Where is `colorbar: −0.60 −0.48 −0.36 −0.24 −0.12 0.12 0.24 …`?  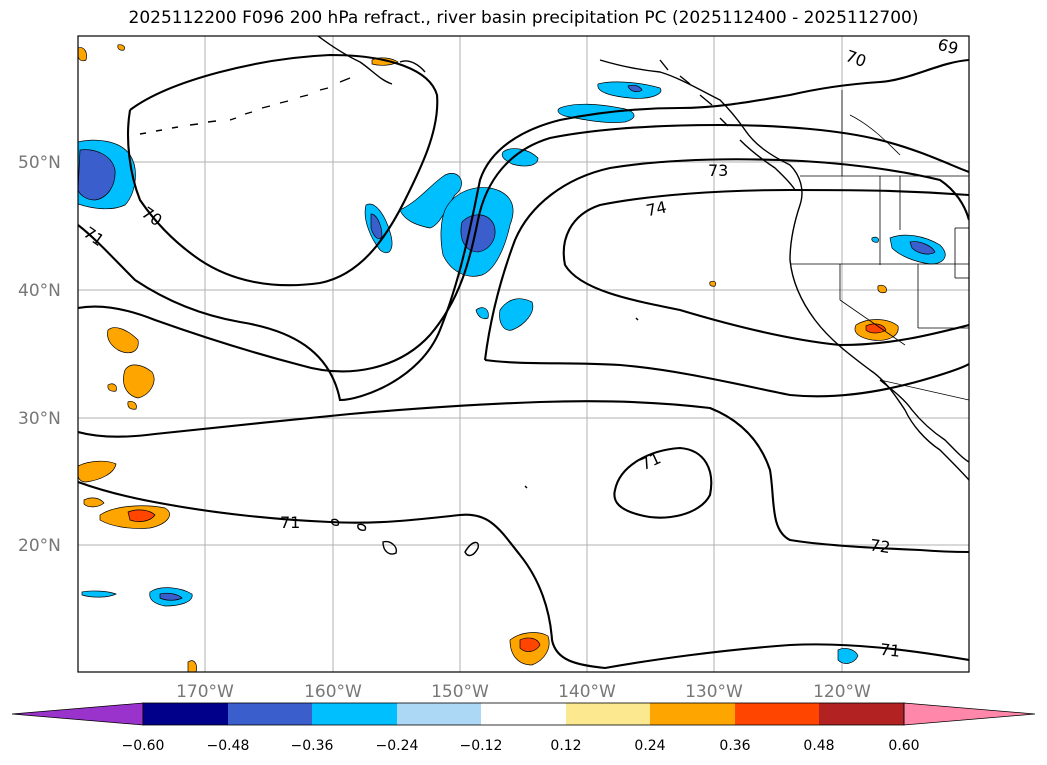 colorbar: −0.60 −0.48 −0.36 −0.24 −0.12 0.12 0.24 … is located at coordinates (523, 728).